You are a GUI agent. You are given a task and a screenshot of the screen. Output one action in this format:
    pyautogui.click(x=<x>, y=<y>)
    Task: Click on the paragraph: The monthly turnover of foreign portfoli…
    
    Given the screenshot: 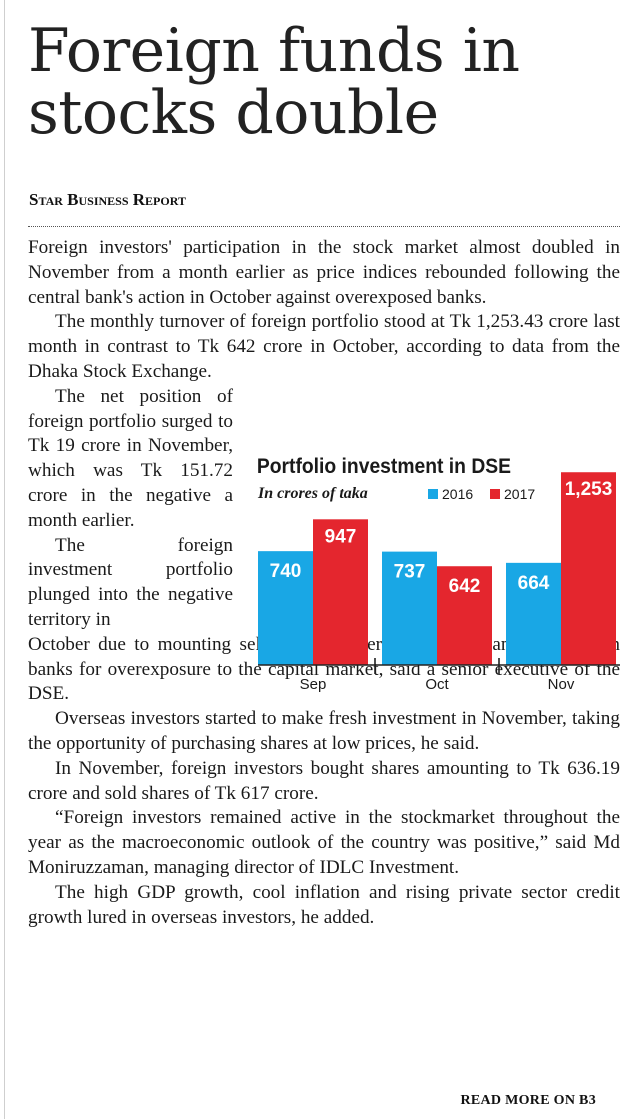 What is the action you would take?
    pyautogui.click(x=324, y=346)
    